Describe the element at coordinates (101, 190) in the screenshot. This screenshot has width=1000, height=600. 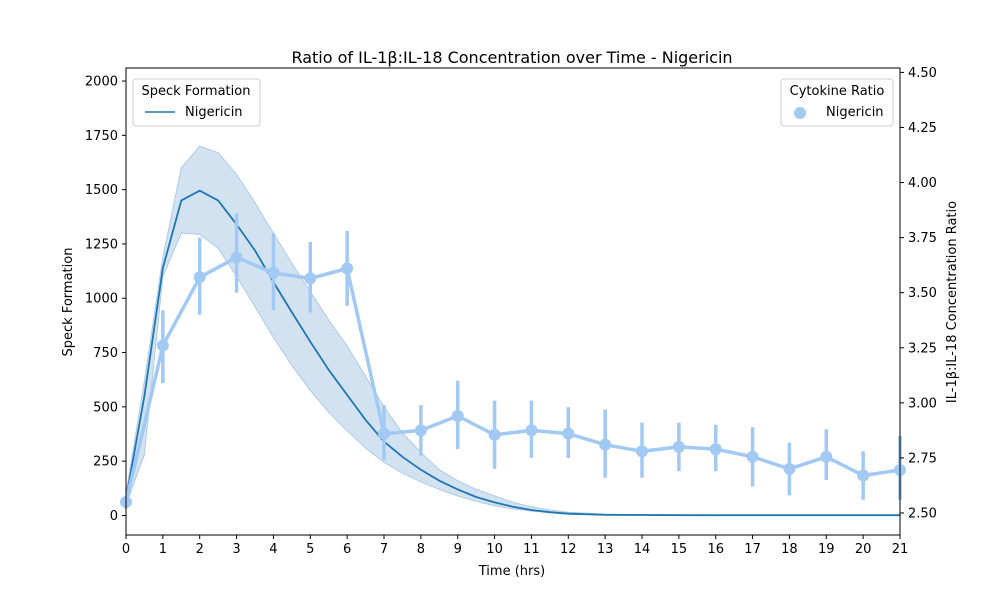
I see `y-tick-label: 1500` at that location.